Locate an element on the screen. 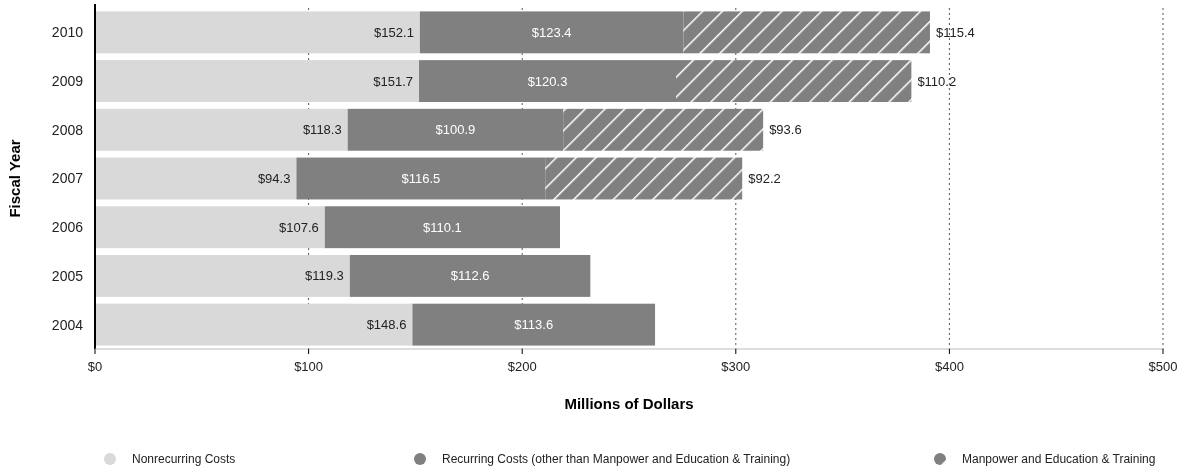 Image resolution: width=1183 pixels, height=469 pixels. data-label: $123.4 is located at coordinates (551, 32).